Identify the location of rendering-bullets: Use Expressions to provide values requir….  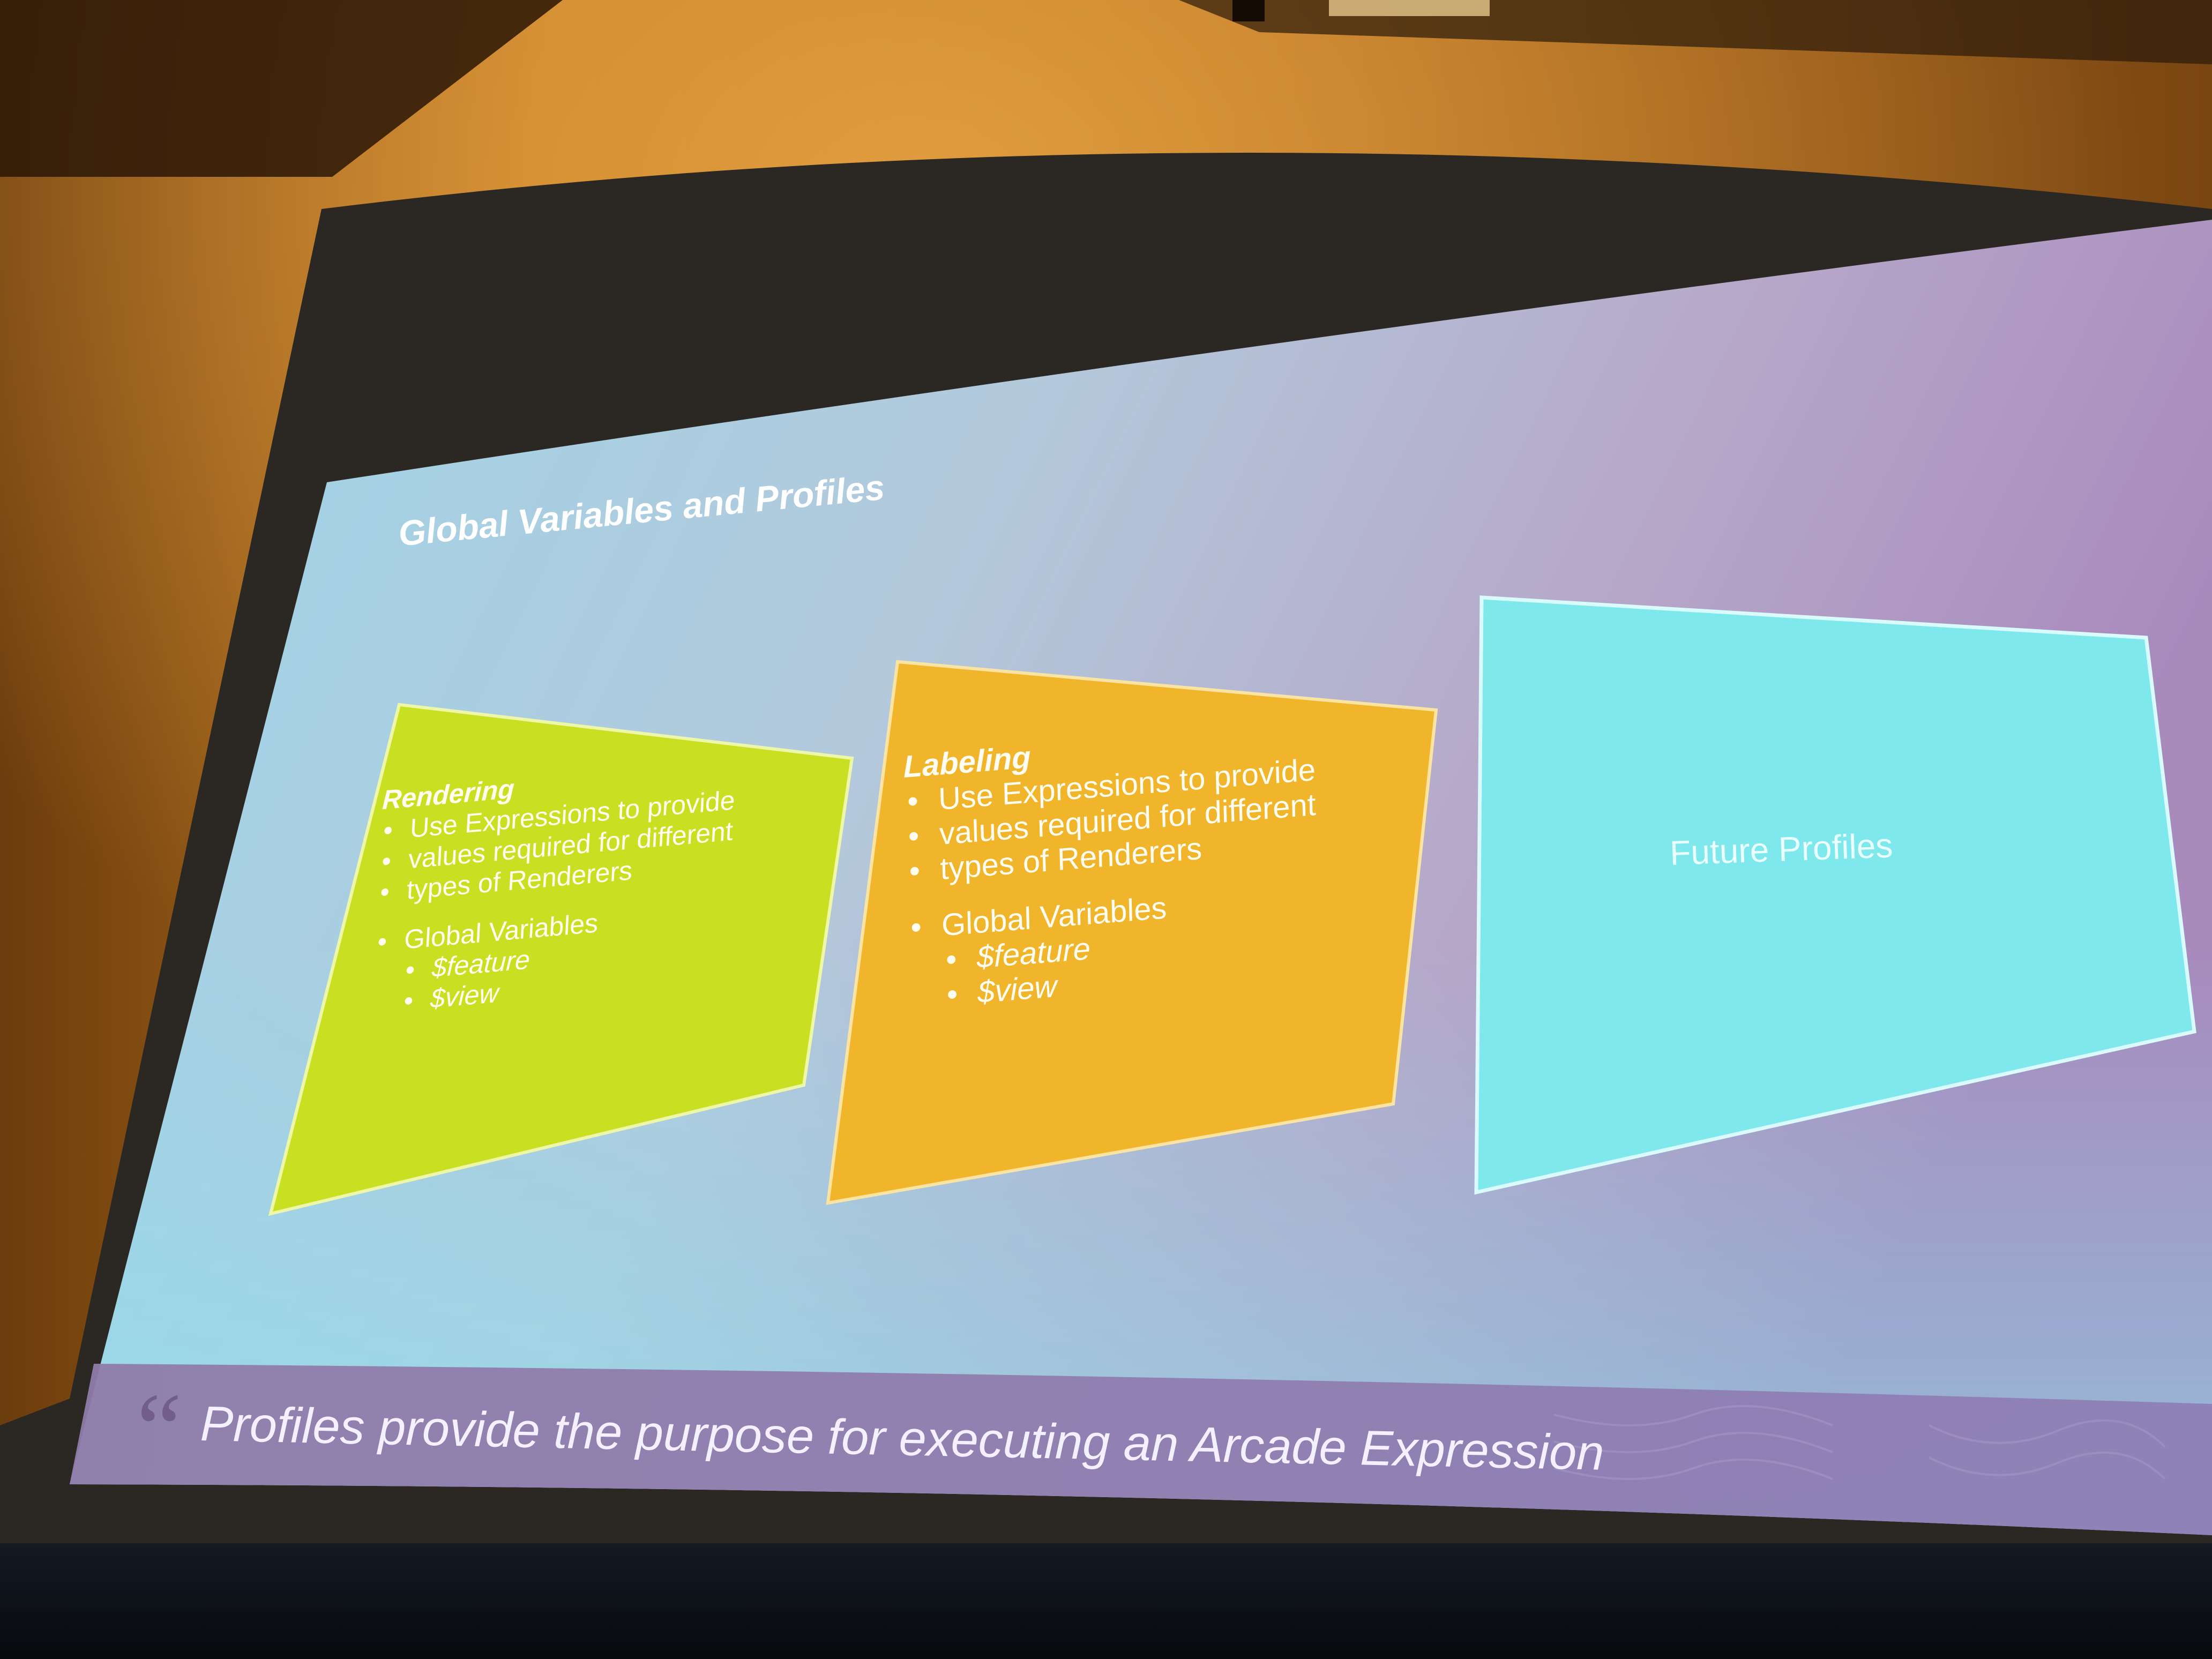
(553, 902).